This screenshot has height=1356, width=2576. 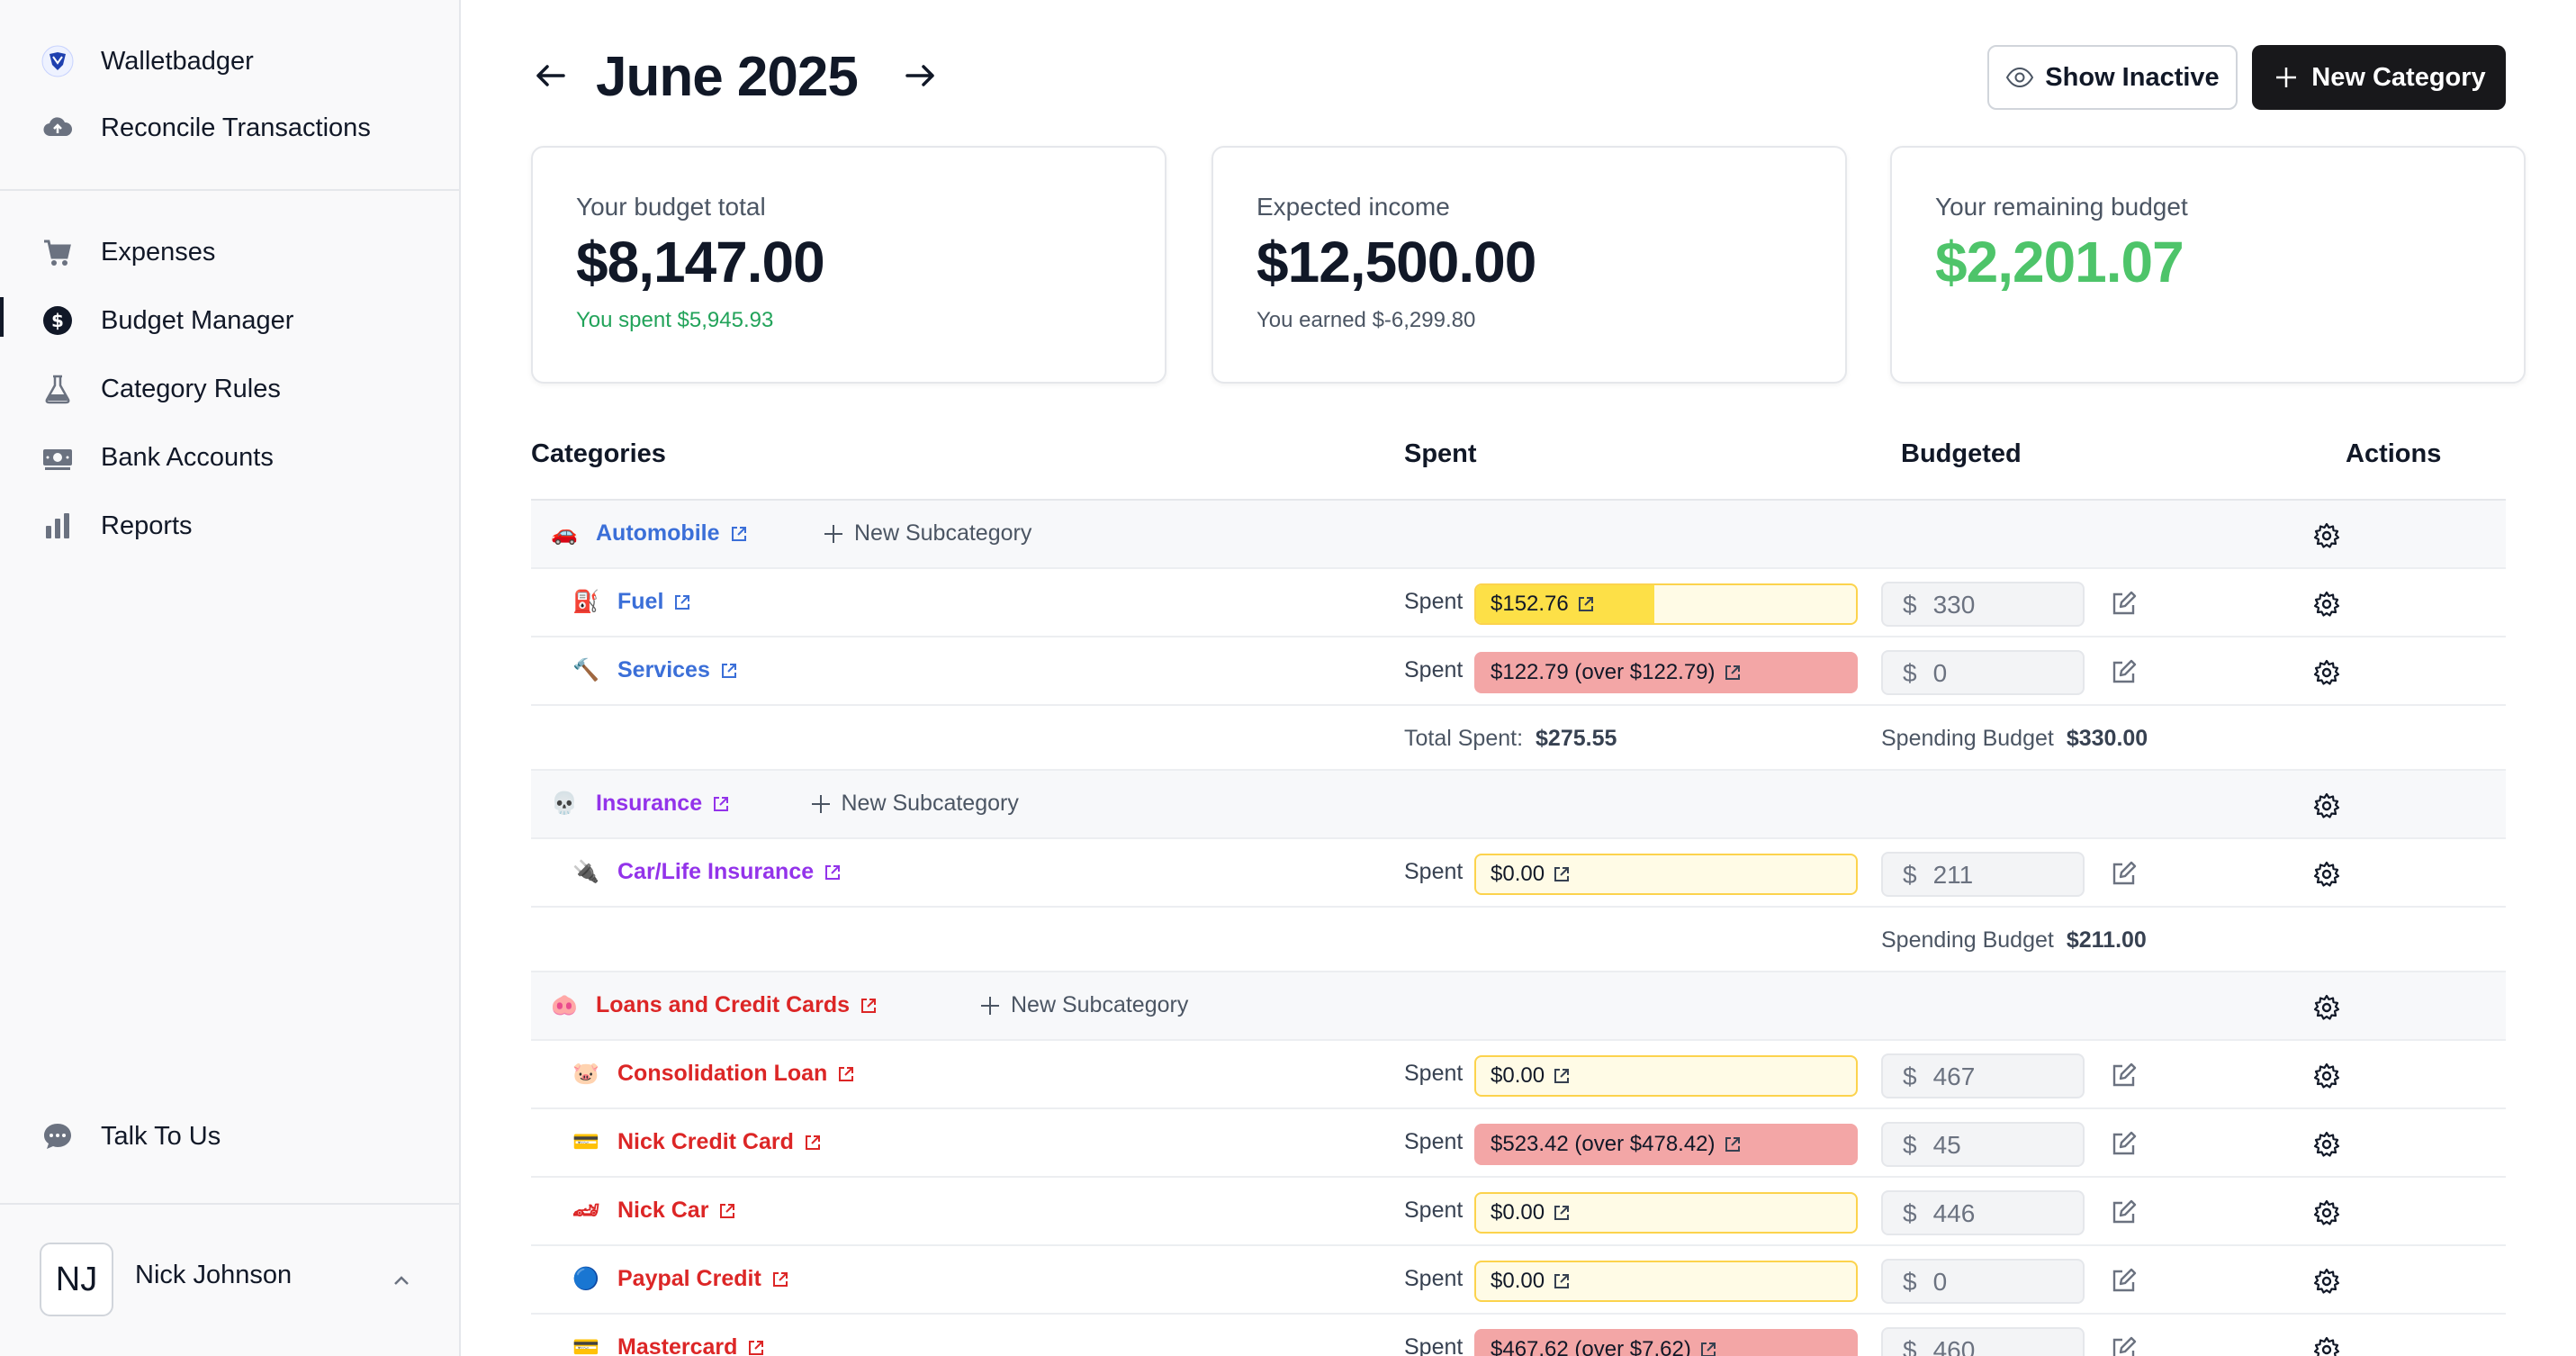 What do you see at coordinates (663, 1210) in the screenshot?
I see `subcategory-label: Nick Car` at bounding box center [663, 1210].